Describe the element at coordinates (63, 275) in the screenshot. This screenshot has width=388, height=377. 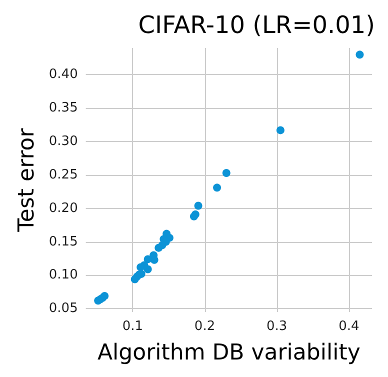
I see `y-tick-label: 0.10` at that location.